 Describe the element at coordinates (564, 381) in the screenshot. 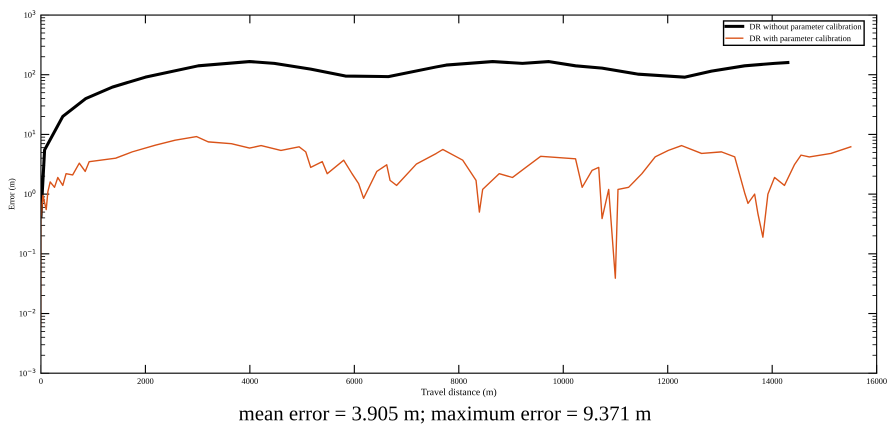

I see `x-tick-label: 10000` at that location.